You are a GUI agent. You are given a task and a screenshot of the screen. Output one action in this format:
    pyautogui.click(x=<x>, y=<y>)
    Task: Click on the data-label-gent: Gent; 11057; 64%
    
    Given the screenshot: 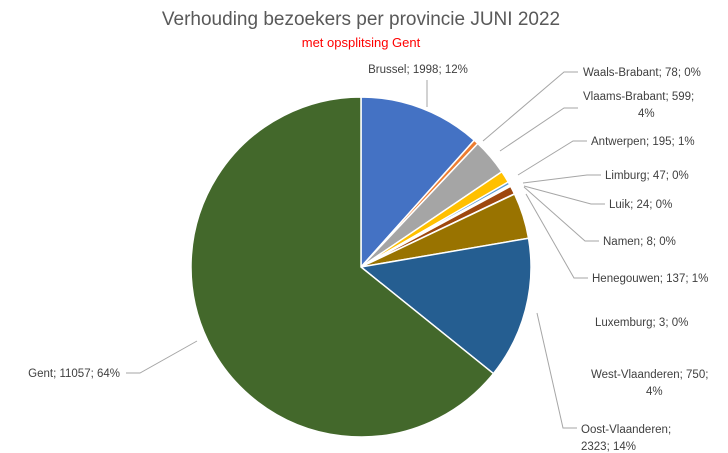 What is the action you would take?
    pyautogui.click(x=74, y=374)
    